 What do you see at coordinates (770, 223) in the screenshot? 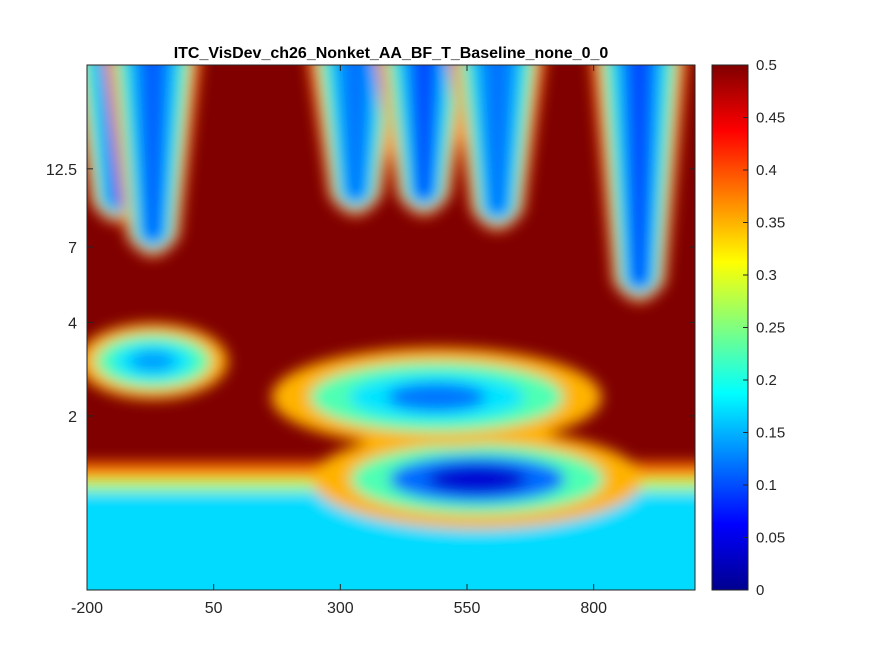
I see `colorbar-tick-label: 0.35` at bounding box center [770, 223].